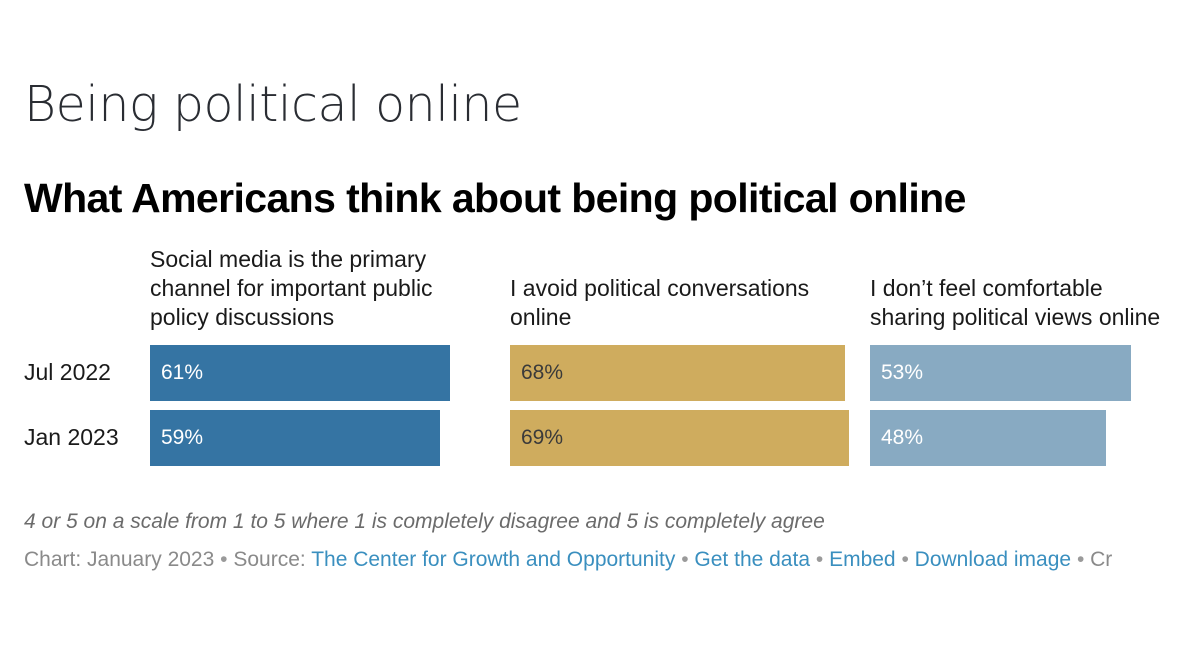  What do you see at coordinates (269, 559) in the screenshot?
I see `source-label: Source:` at bounding box center [269, 559].